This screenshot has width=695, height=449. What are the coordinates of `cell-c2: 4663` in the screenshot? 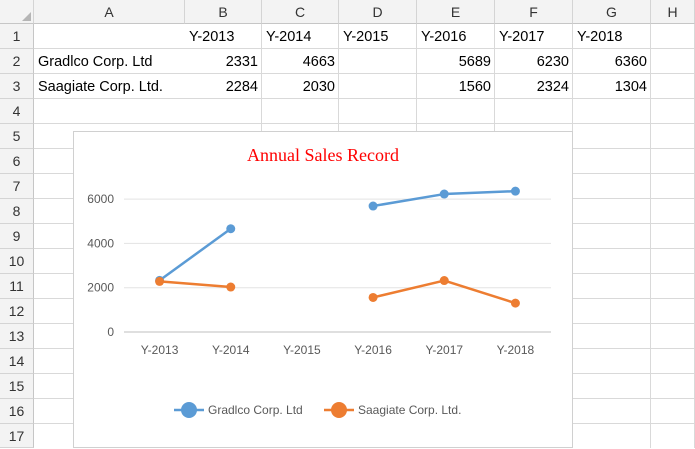 It's located at (318, 62).